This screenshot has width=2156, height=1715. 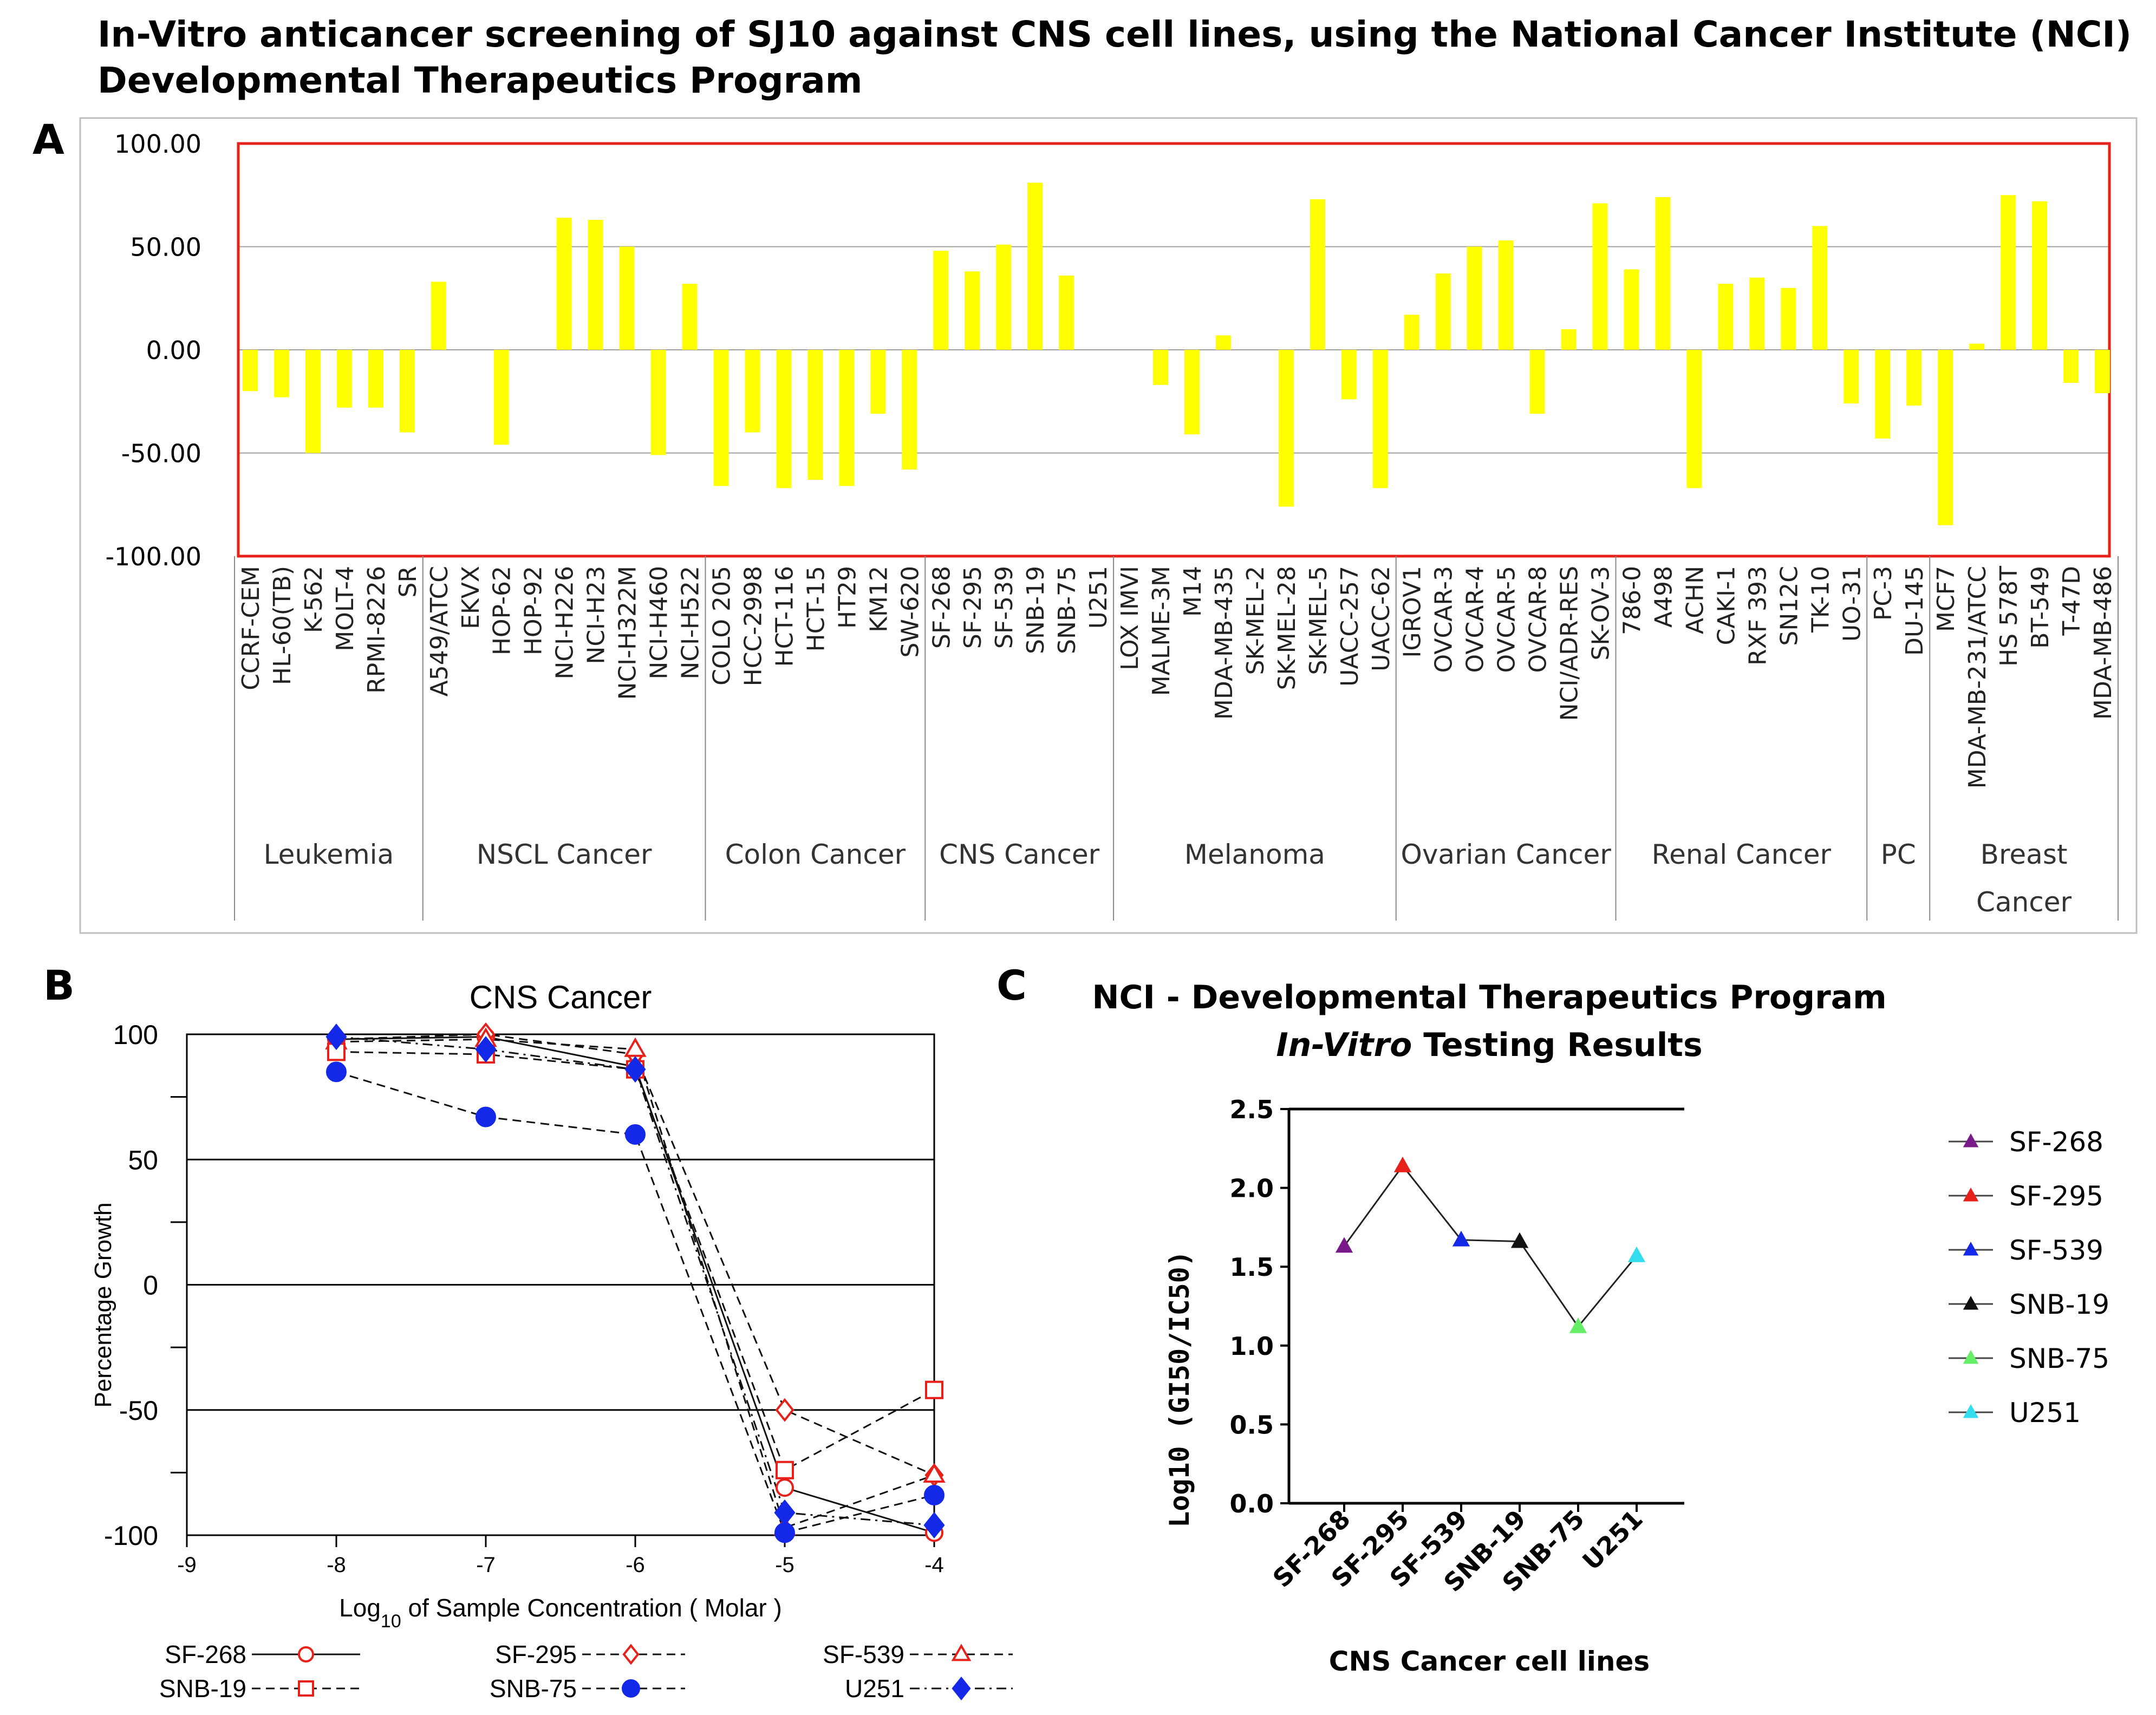 I want to click on panel-a-category-label: SN12C, so click(x=1789, y=606).